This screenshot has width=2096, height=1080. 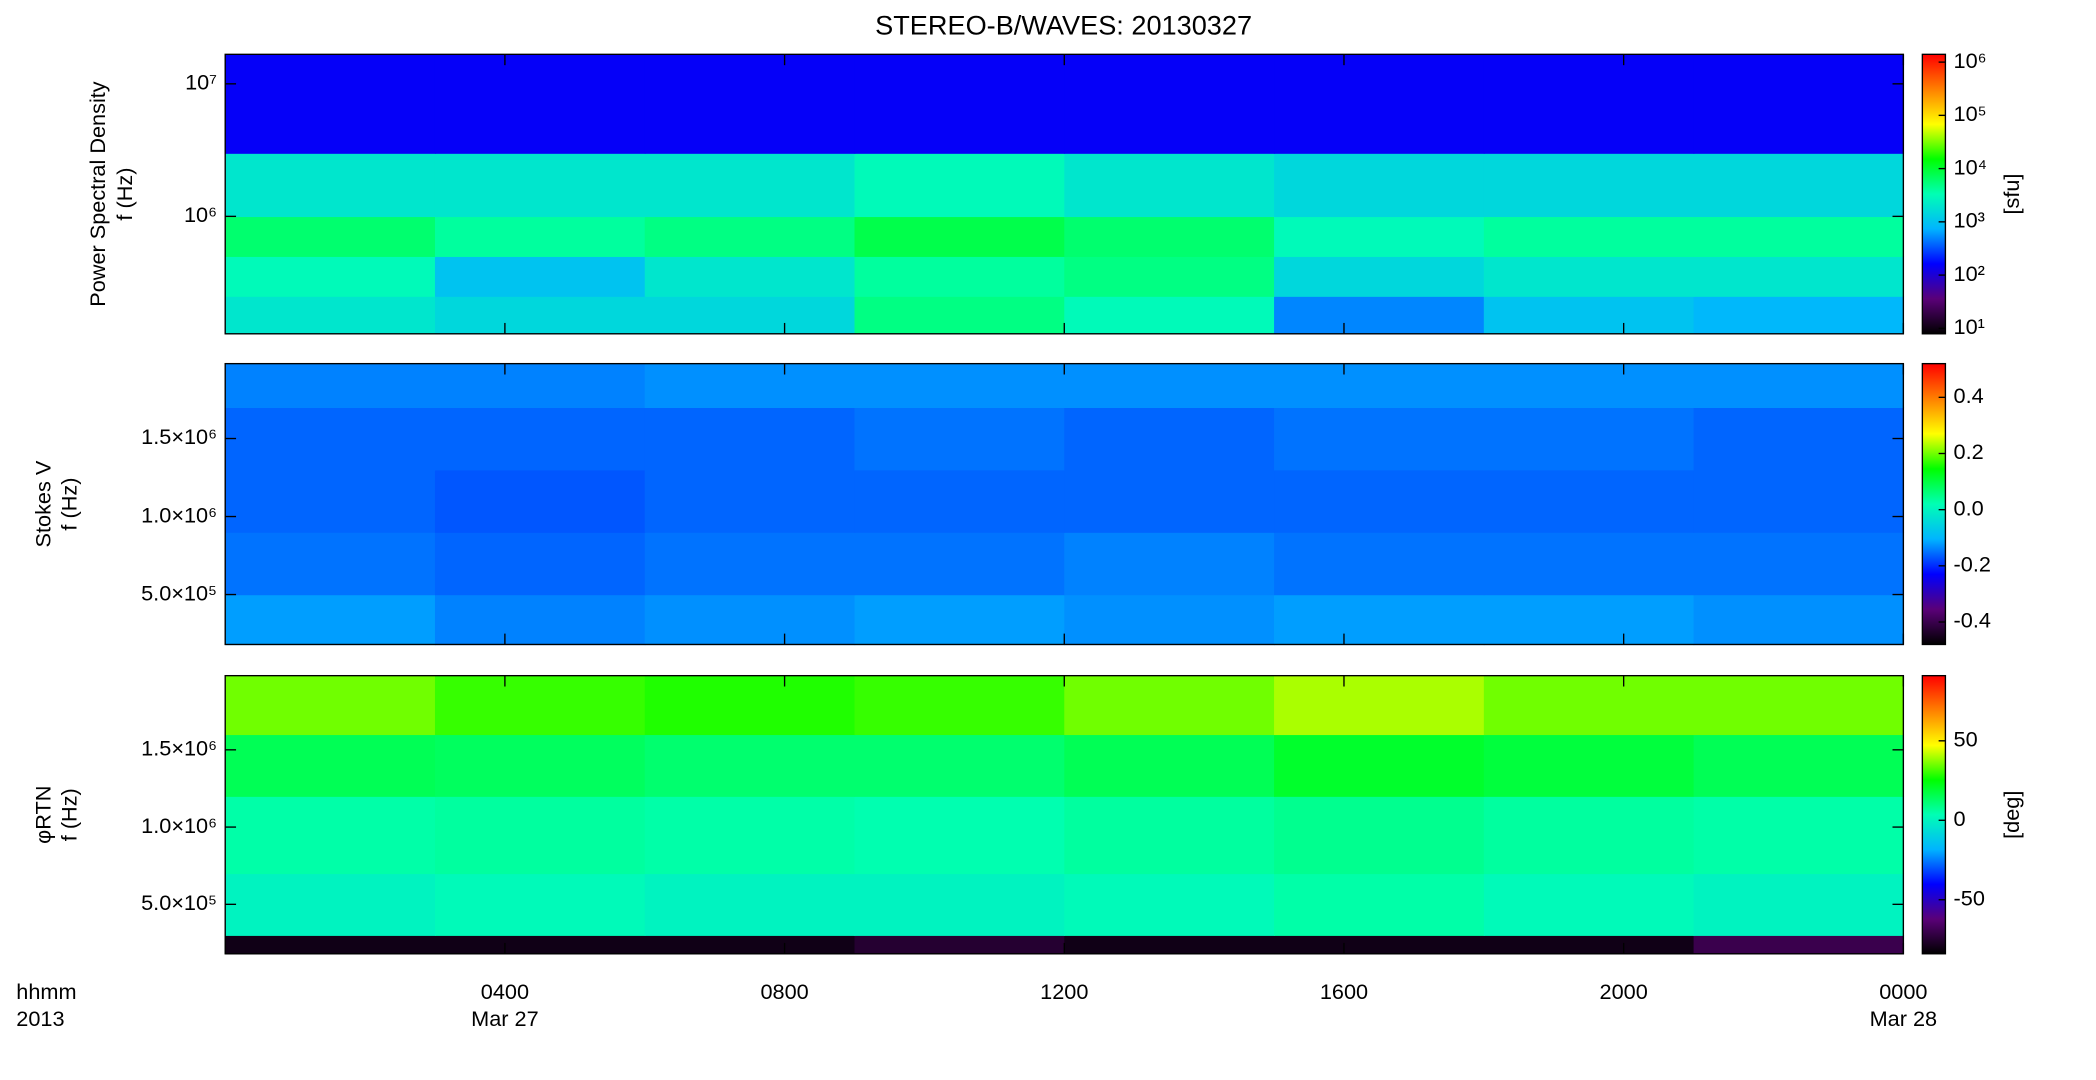 I want to click on colorbar-label: [deg], so click(x=2011, y=815).